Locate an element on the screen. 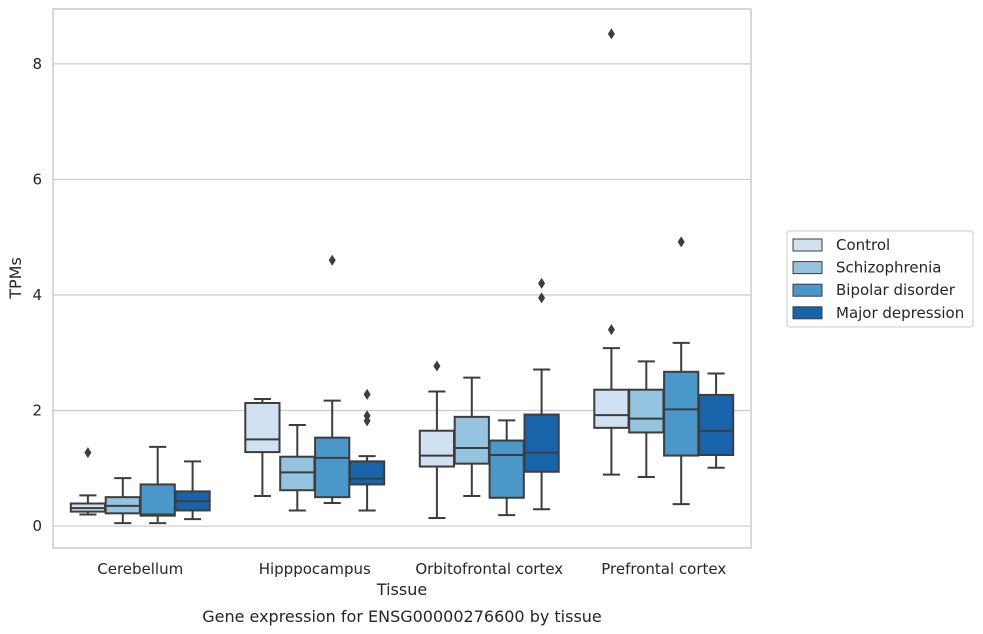  legend-frame is located at coordinates (880, 279).